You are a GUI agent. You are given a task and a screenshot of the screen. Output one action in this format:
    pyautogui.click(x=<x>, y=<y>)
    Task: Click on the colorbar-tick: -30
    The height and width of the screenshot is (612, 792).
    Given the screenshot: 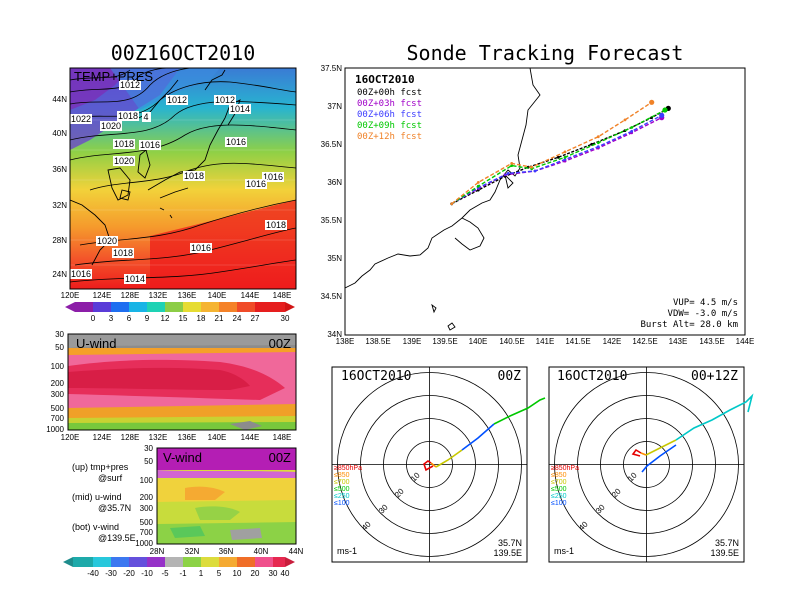 What is the action you would take?
    pyautogui.click(x=111, y=573)
    